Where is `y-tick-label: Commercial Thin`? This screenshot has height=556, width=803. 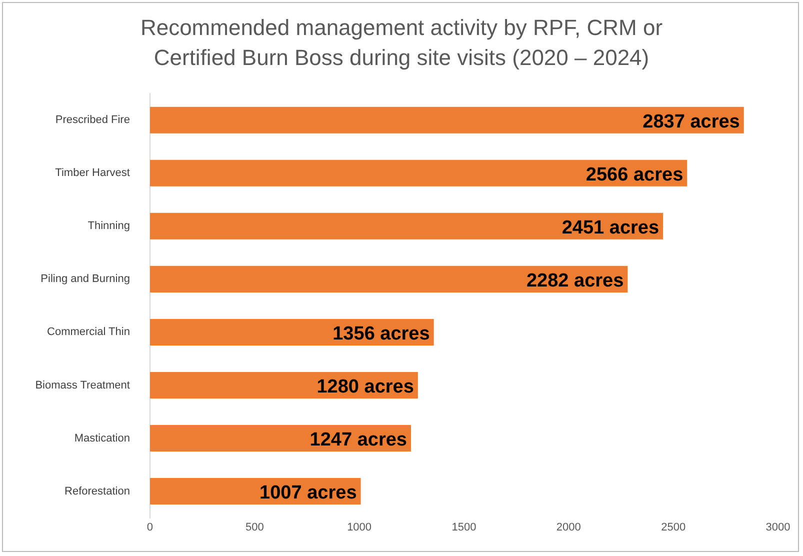
y-tick-label: Commercial Thin is located at coordinates (88, 332).